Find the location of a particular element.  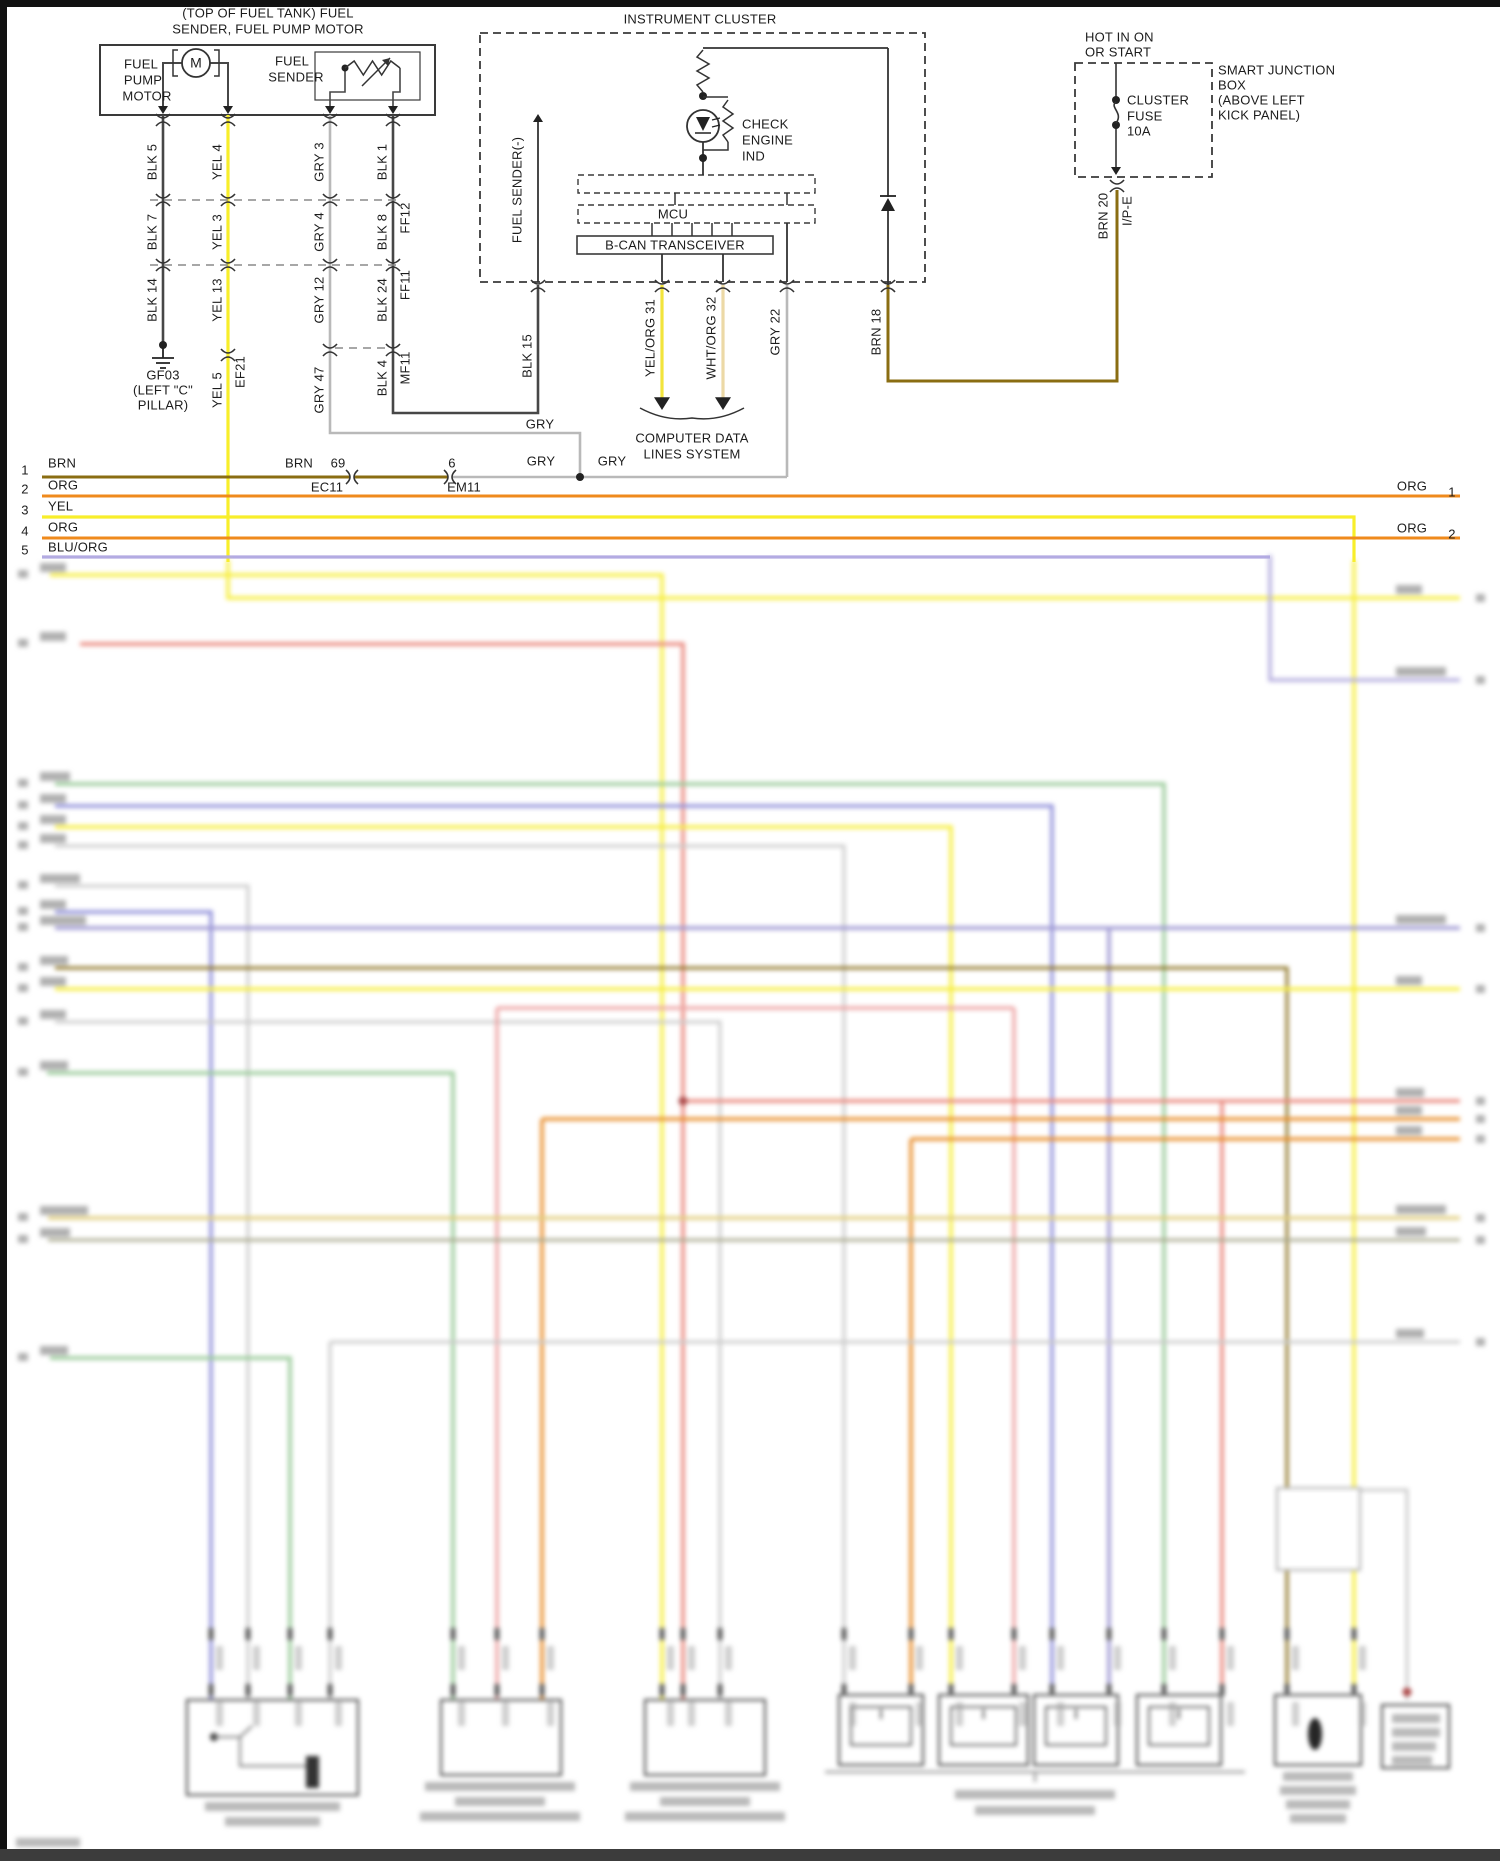

diagram-label: FUEL SENDER(-) is located at coordinates (517, 190).